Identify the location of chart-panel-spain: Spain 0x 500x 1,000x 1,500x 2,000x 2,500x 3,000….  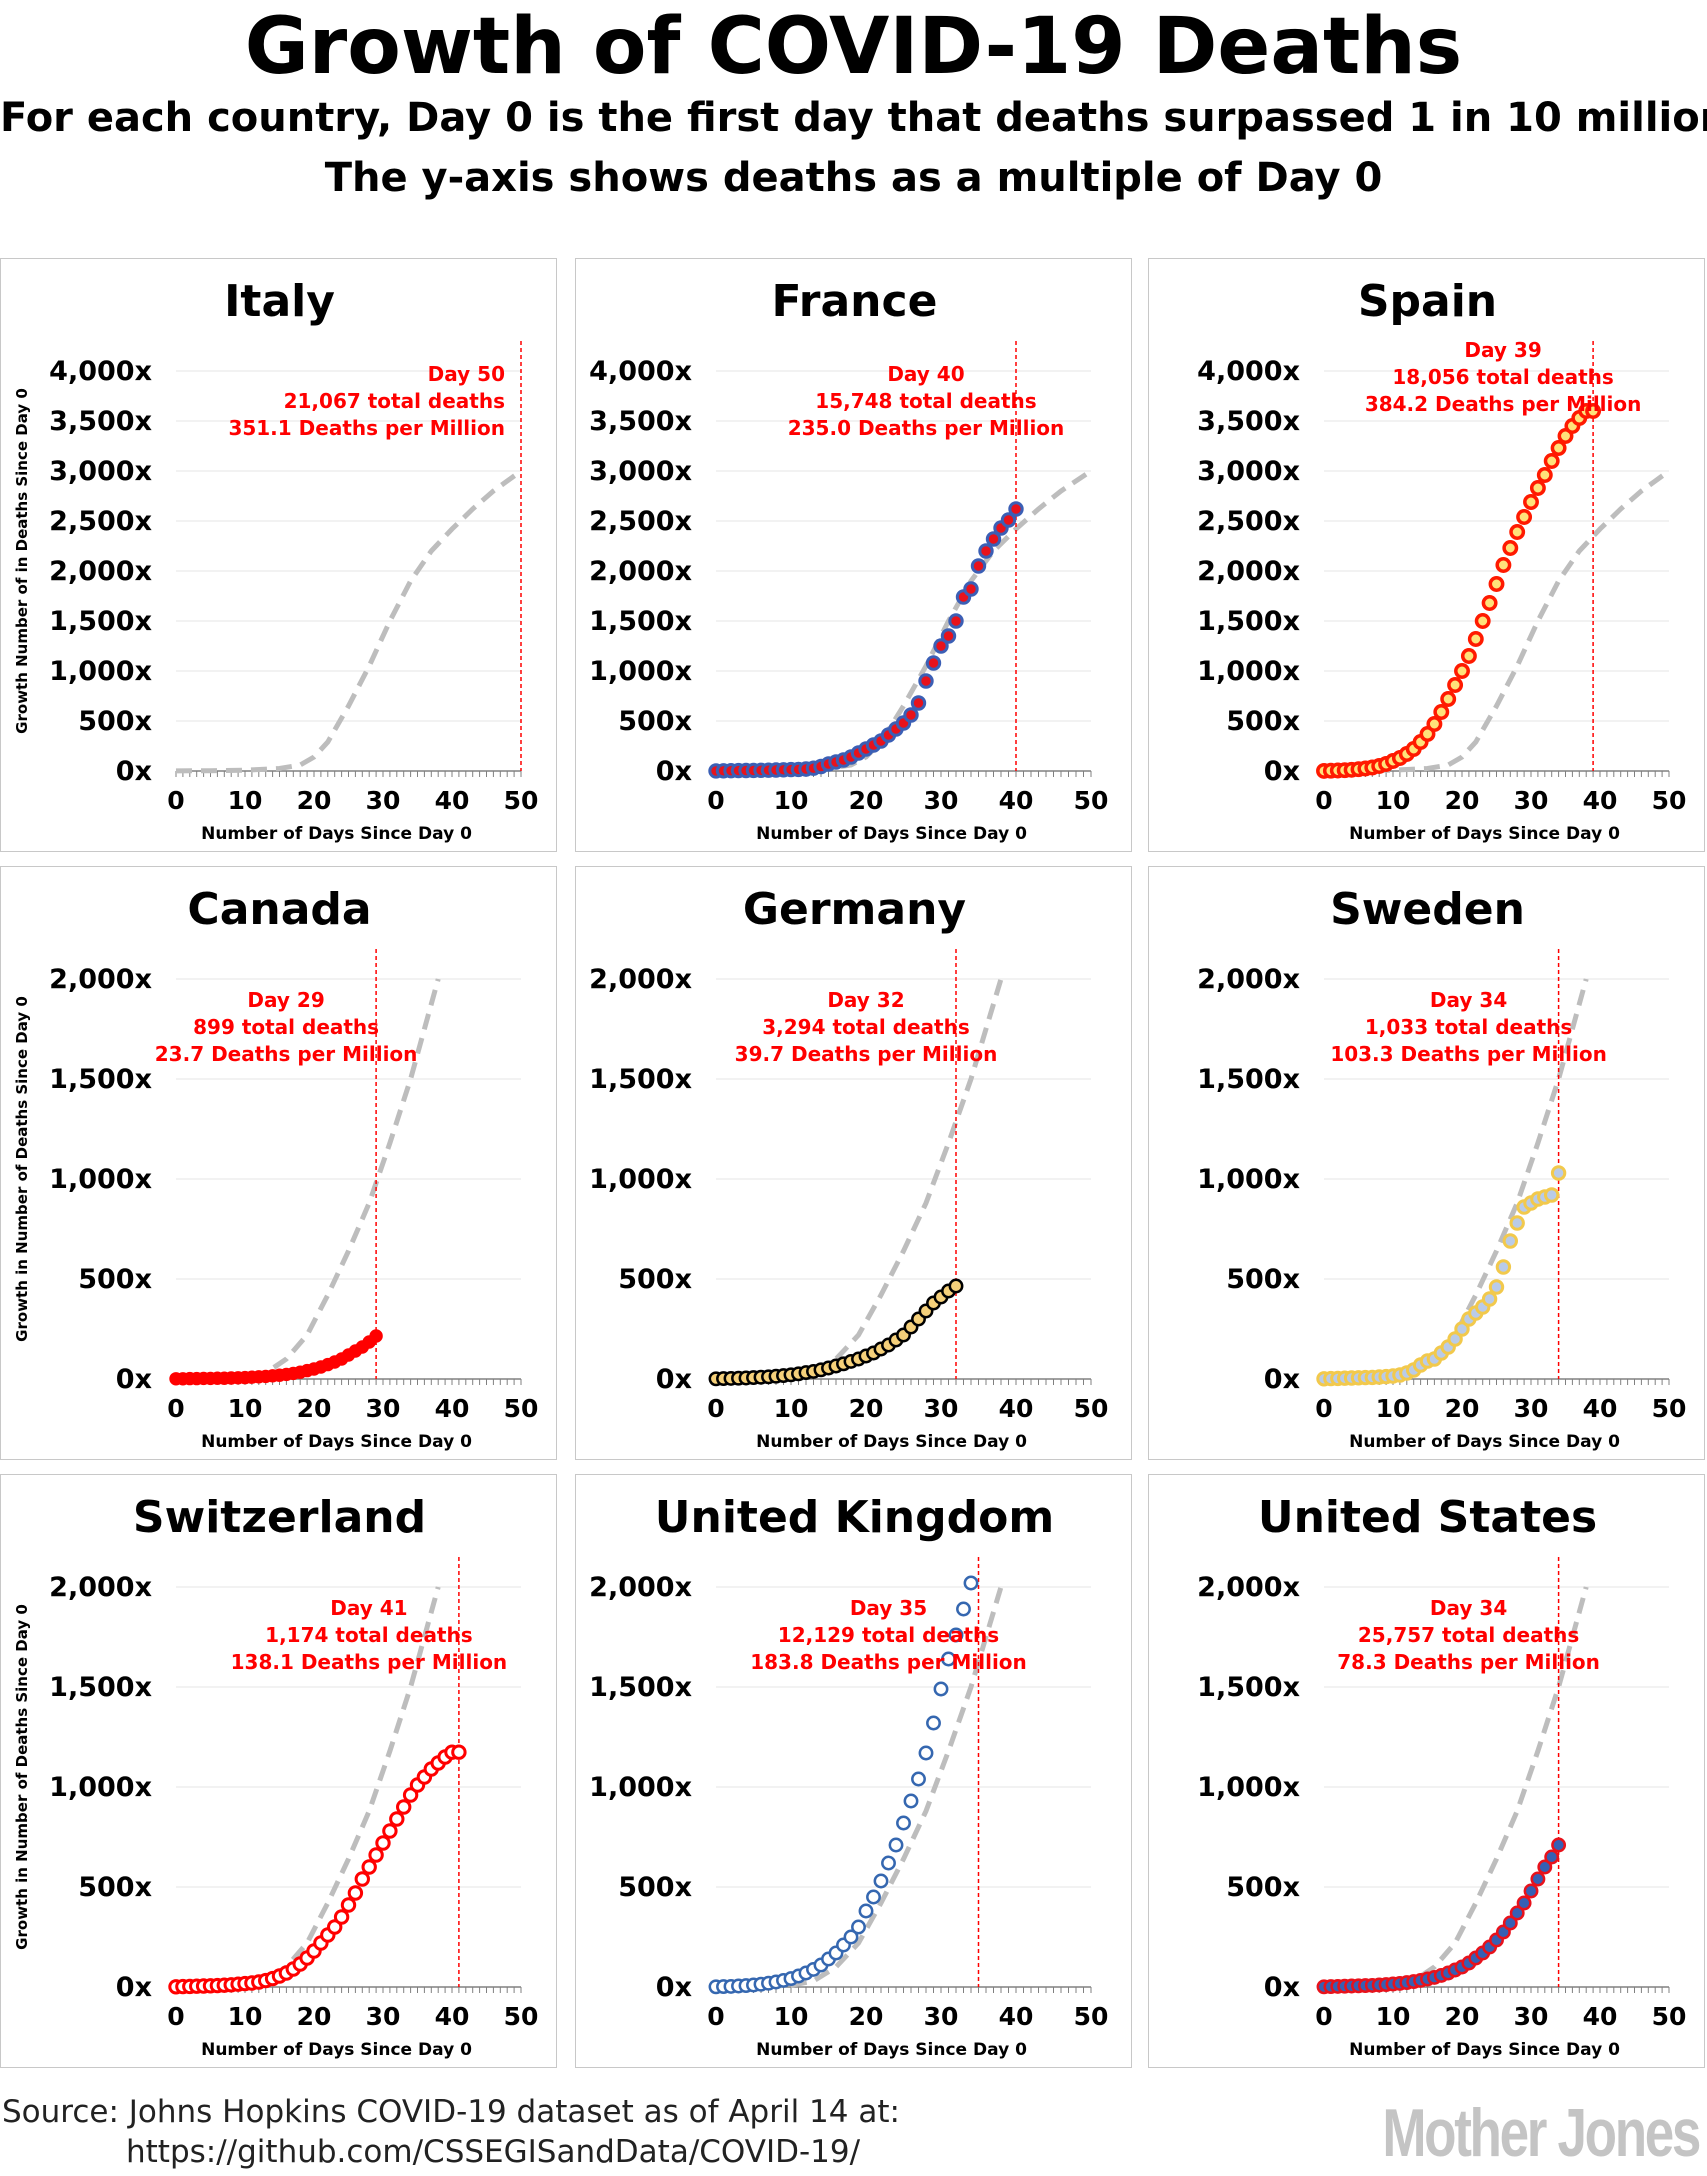
(1426, 555).